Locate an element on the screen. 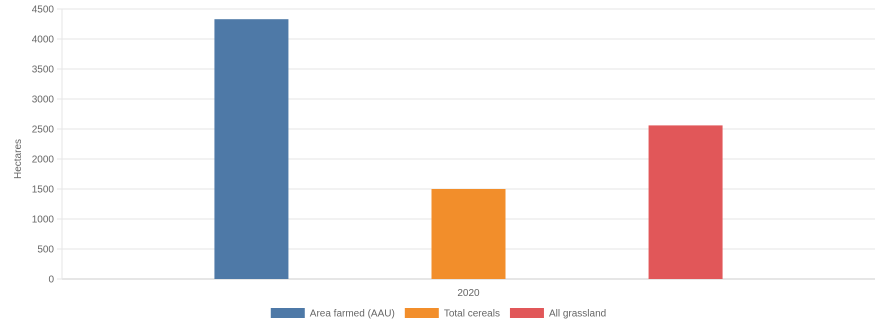 The height and width of the screenshot is (325, 877). y-tick-label: 3000 is located at coordinates (43, 100).